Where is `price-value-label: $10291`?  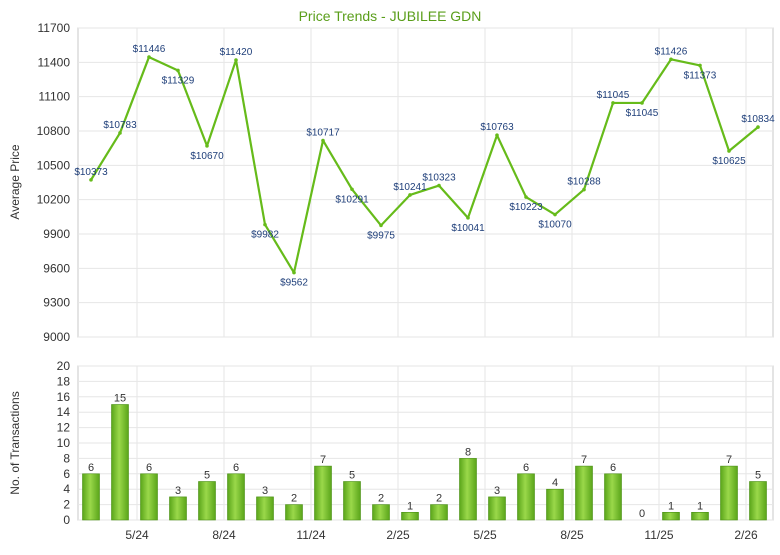 price-value-label: $10291 is located at coordinates (352, 199).